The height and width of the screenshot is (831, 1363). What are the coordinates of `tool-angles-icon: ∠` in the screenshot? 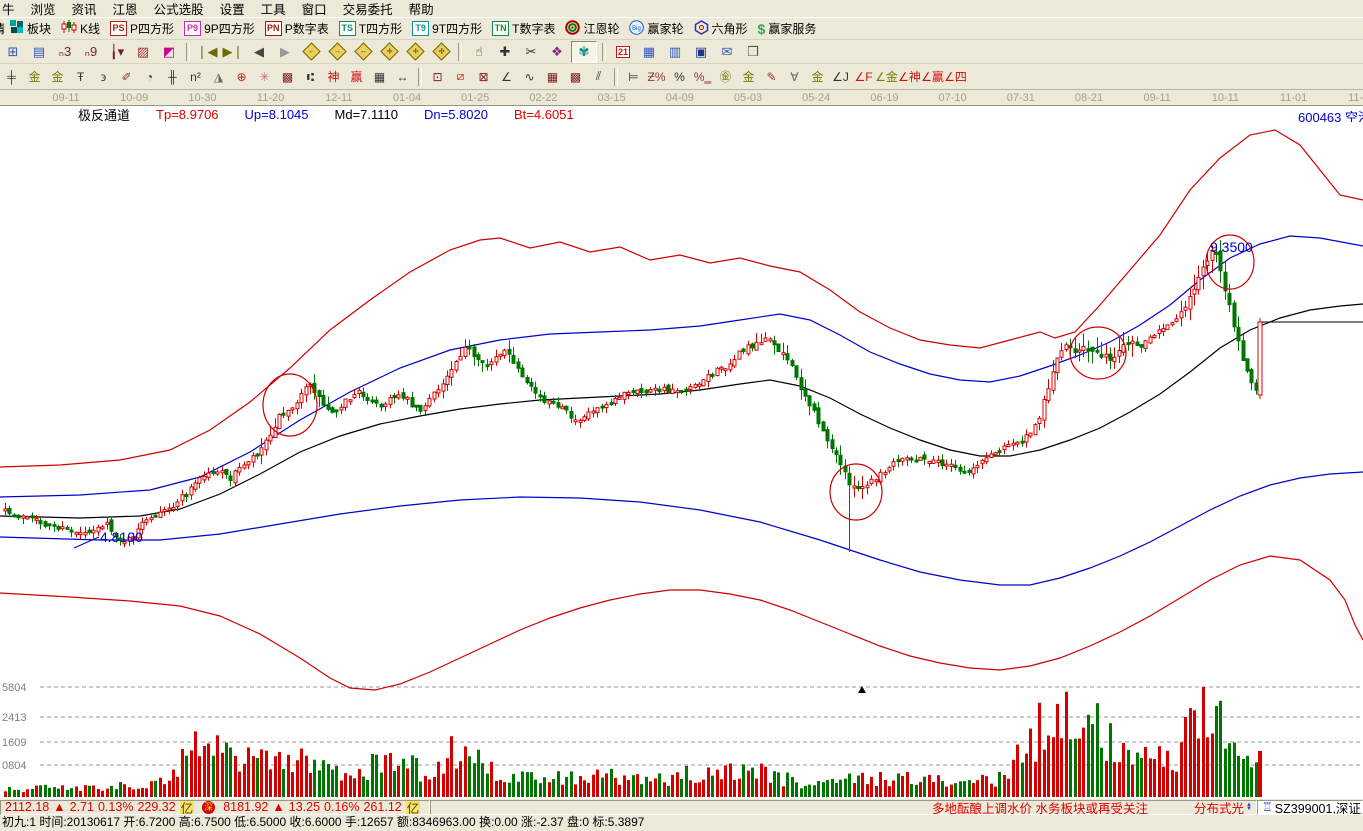 It's located at (506, 76).